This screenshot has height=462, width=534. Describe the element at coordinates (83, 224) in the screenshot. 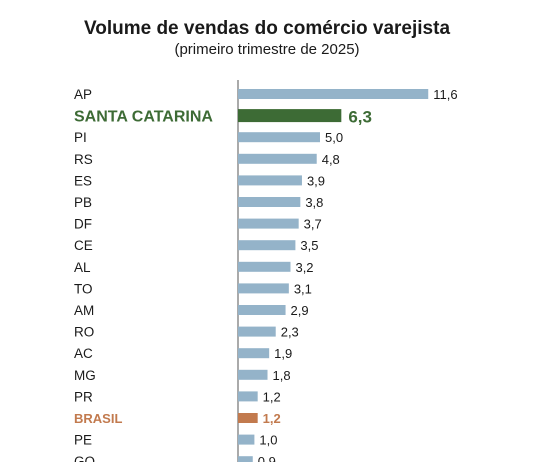

I see `category-label: DF` at that location.